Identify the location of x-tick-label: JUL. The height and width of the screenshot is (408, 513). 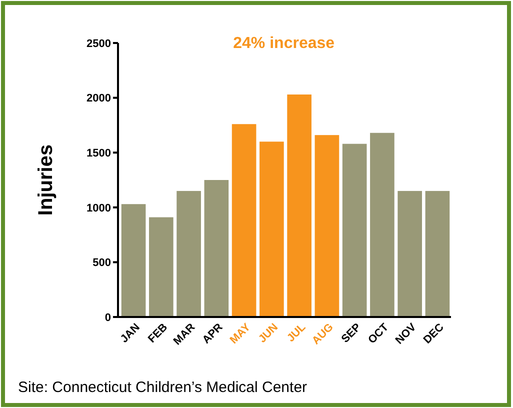
(296, 333).